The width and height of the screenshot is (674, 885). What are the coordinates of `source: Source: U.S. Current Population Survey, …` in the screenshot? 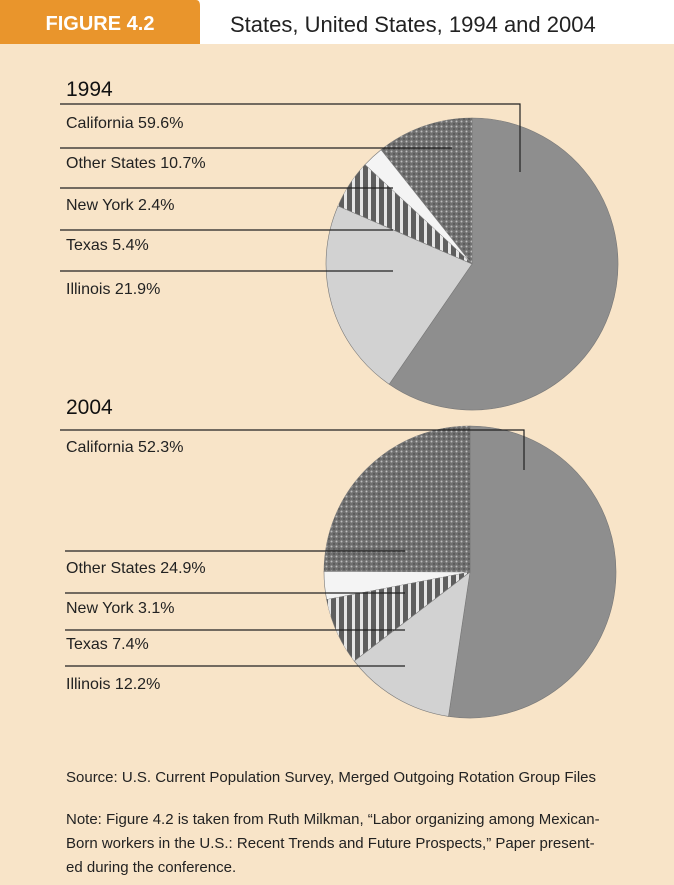 It's located at (331, 777).